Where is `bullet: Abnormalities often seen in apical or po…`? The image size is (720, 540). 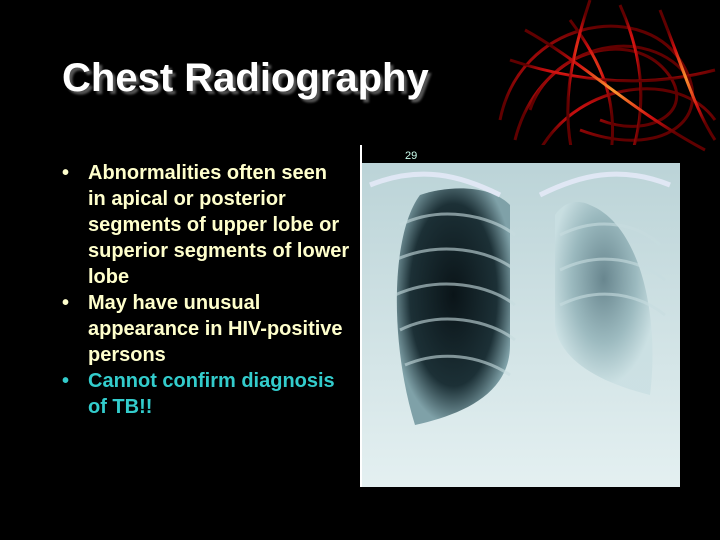
bullet: Abnormalities often seen in apical or po… is located at coordinates (205, 225).